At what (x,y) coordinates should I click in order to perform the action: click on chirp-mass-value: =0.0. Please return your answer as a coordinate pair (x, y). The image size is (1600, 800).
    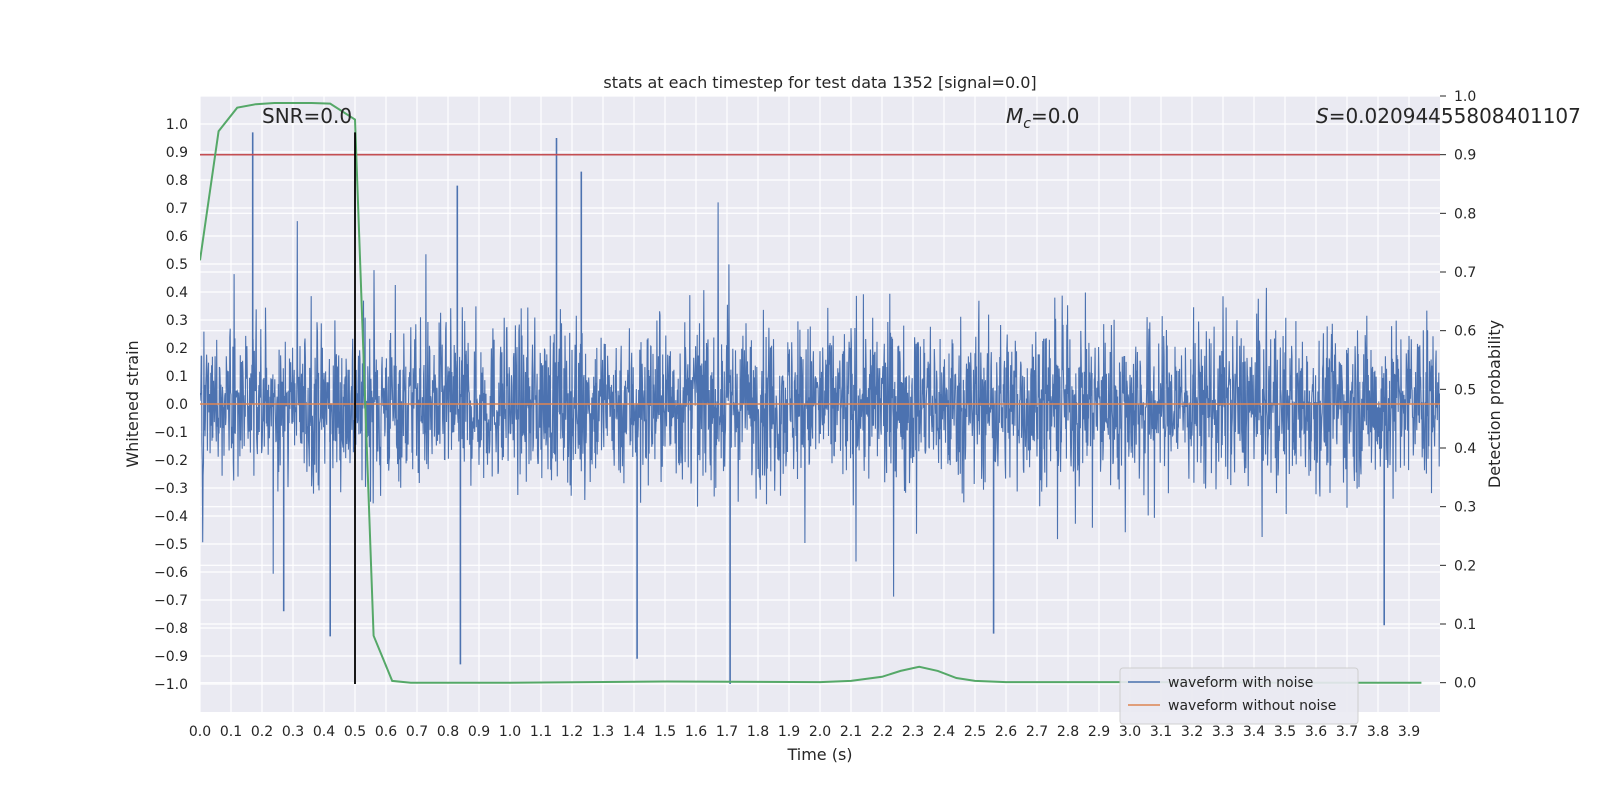
    Looking at the image, I should click on (1055, 116).